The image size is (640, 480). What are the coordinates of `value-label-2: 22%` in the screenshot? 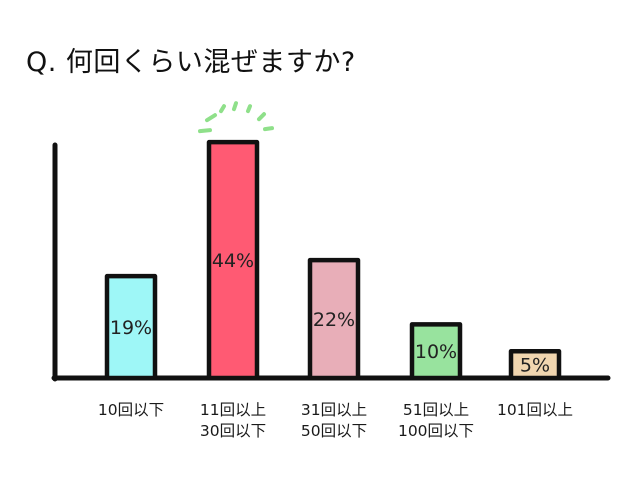 It's located at (334, 320).